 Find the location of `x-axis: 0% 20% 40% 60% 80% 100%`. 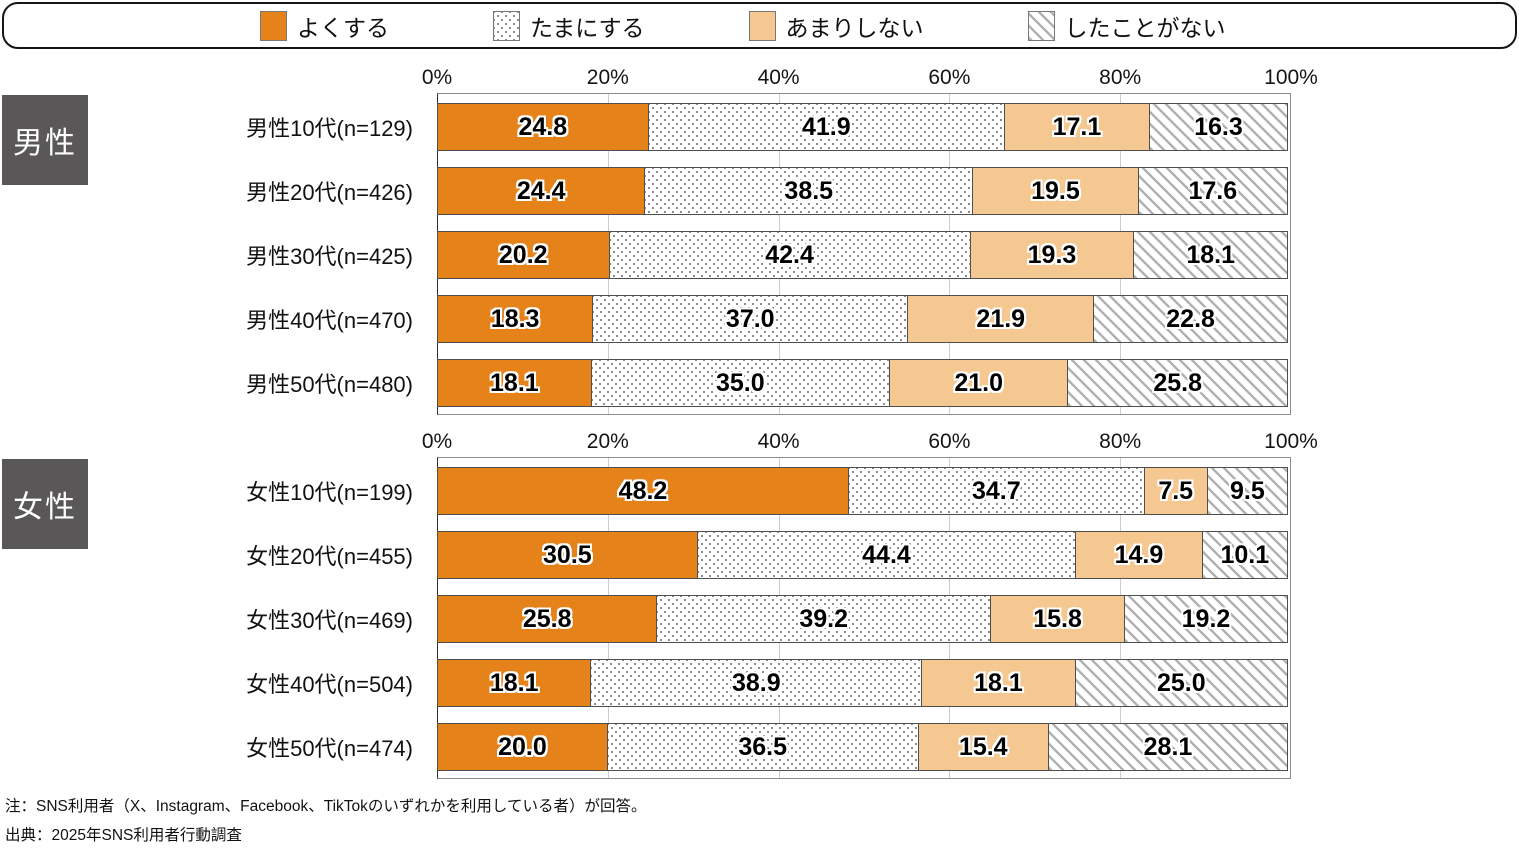

x-axis: 0% 20% 40% 60% 80% 100% is located at coordinates (870, 441).